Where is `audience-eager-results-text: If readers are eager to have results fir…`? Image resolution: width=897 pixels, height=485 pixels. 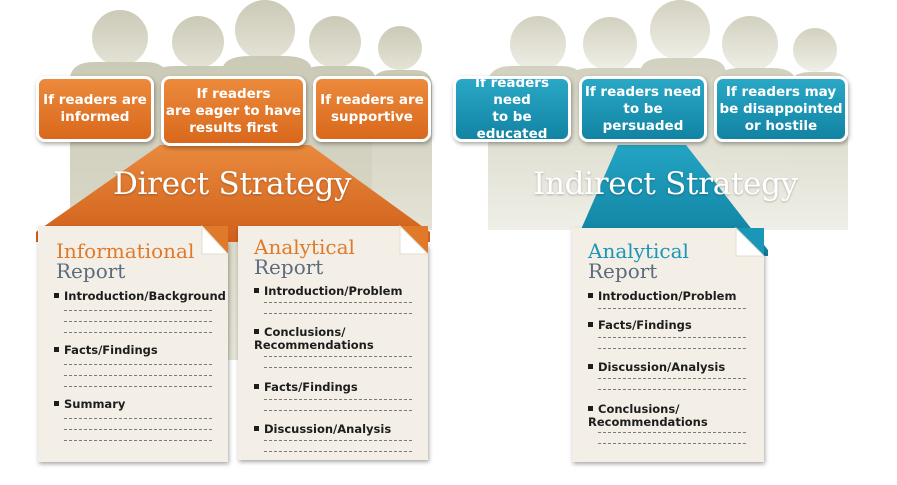
audience-eager-results-text: If readers are eager to have results fir… is located at coordinates (233, 110).